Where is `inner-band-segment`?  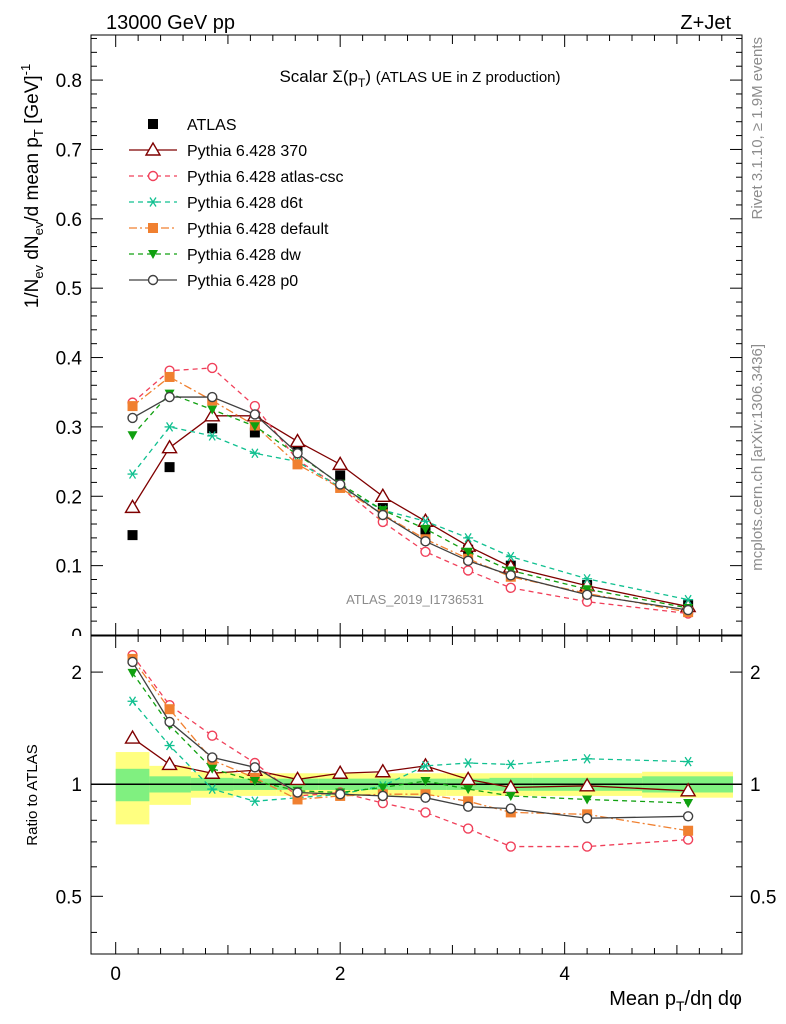 inner-band-segment is located at coordinates (132, 785).